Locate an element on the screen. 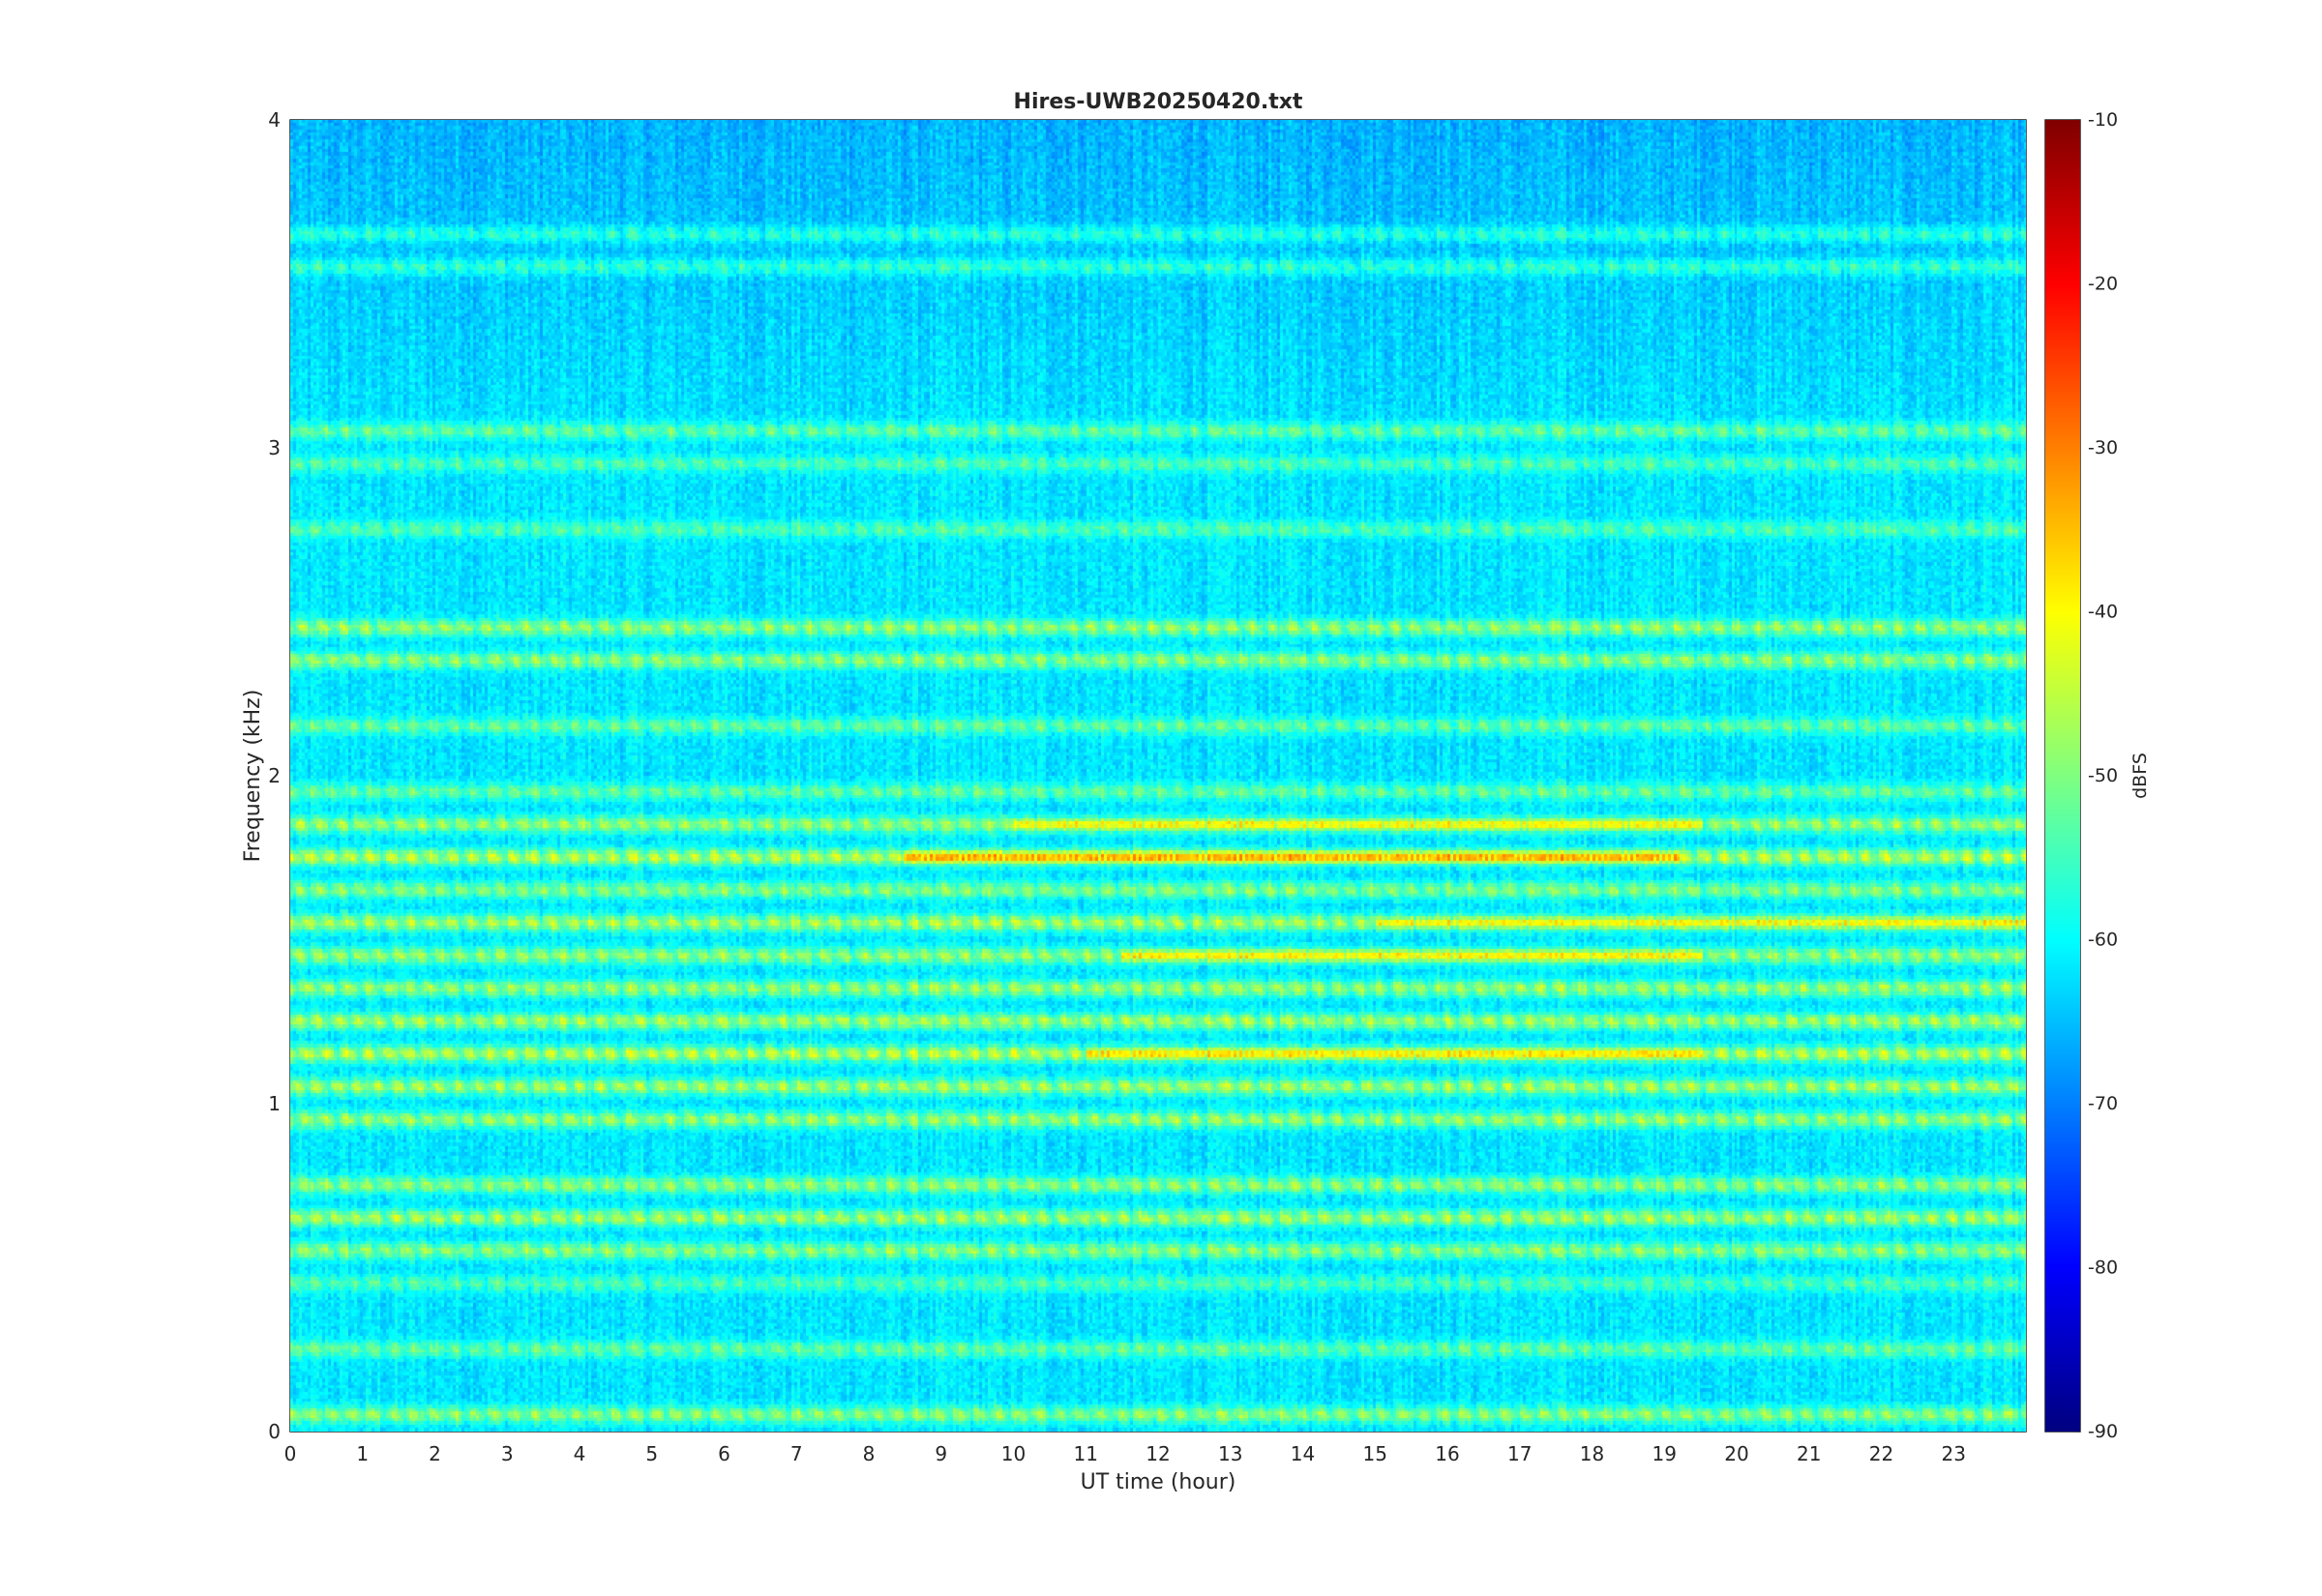 This screenshot has width=2322, height=1596. x-tick-label: 16 is located at coordinates (1447, 1453).